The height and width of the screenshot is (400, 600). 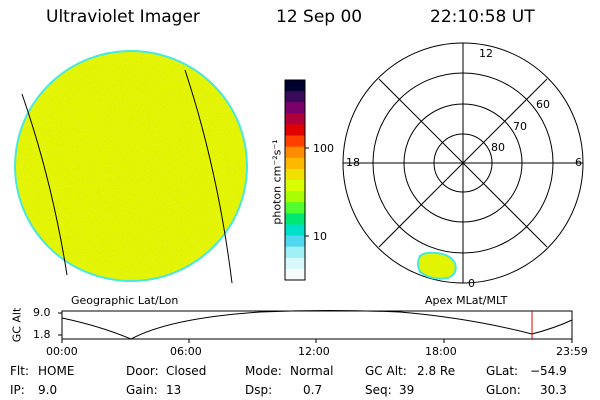 I want to click on ip-label: IP:, so click(x=17, y=390).